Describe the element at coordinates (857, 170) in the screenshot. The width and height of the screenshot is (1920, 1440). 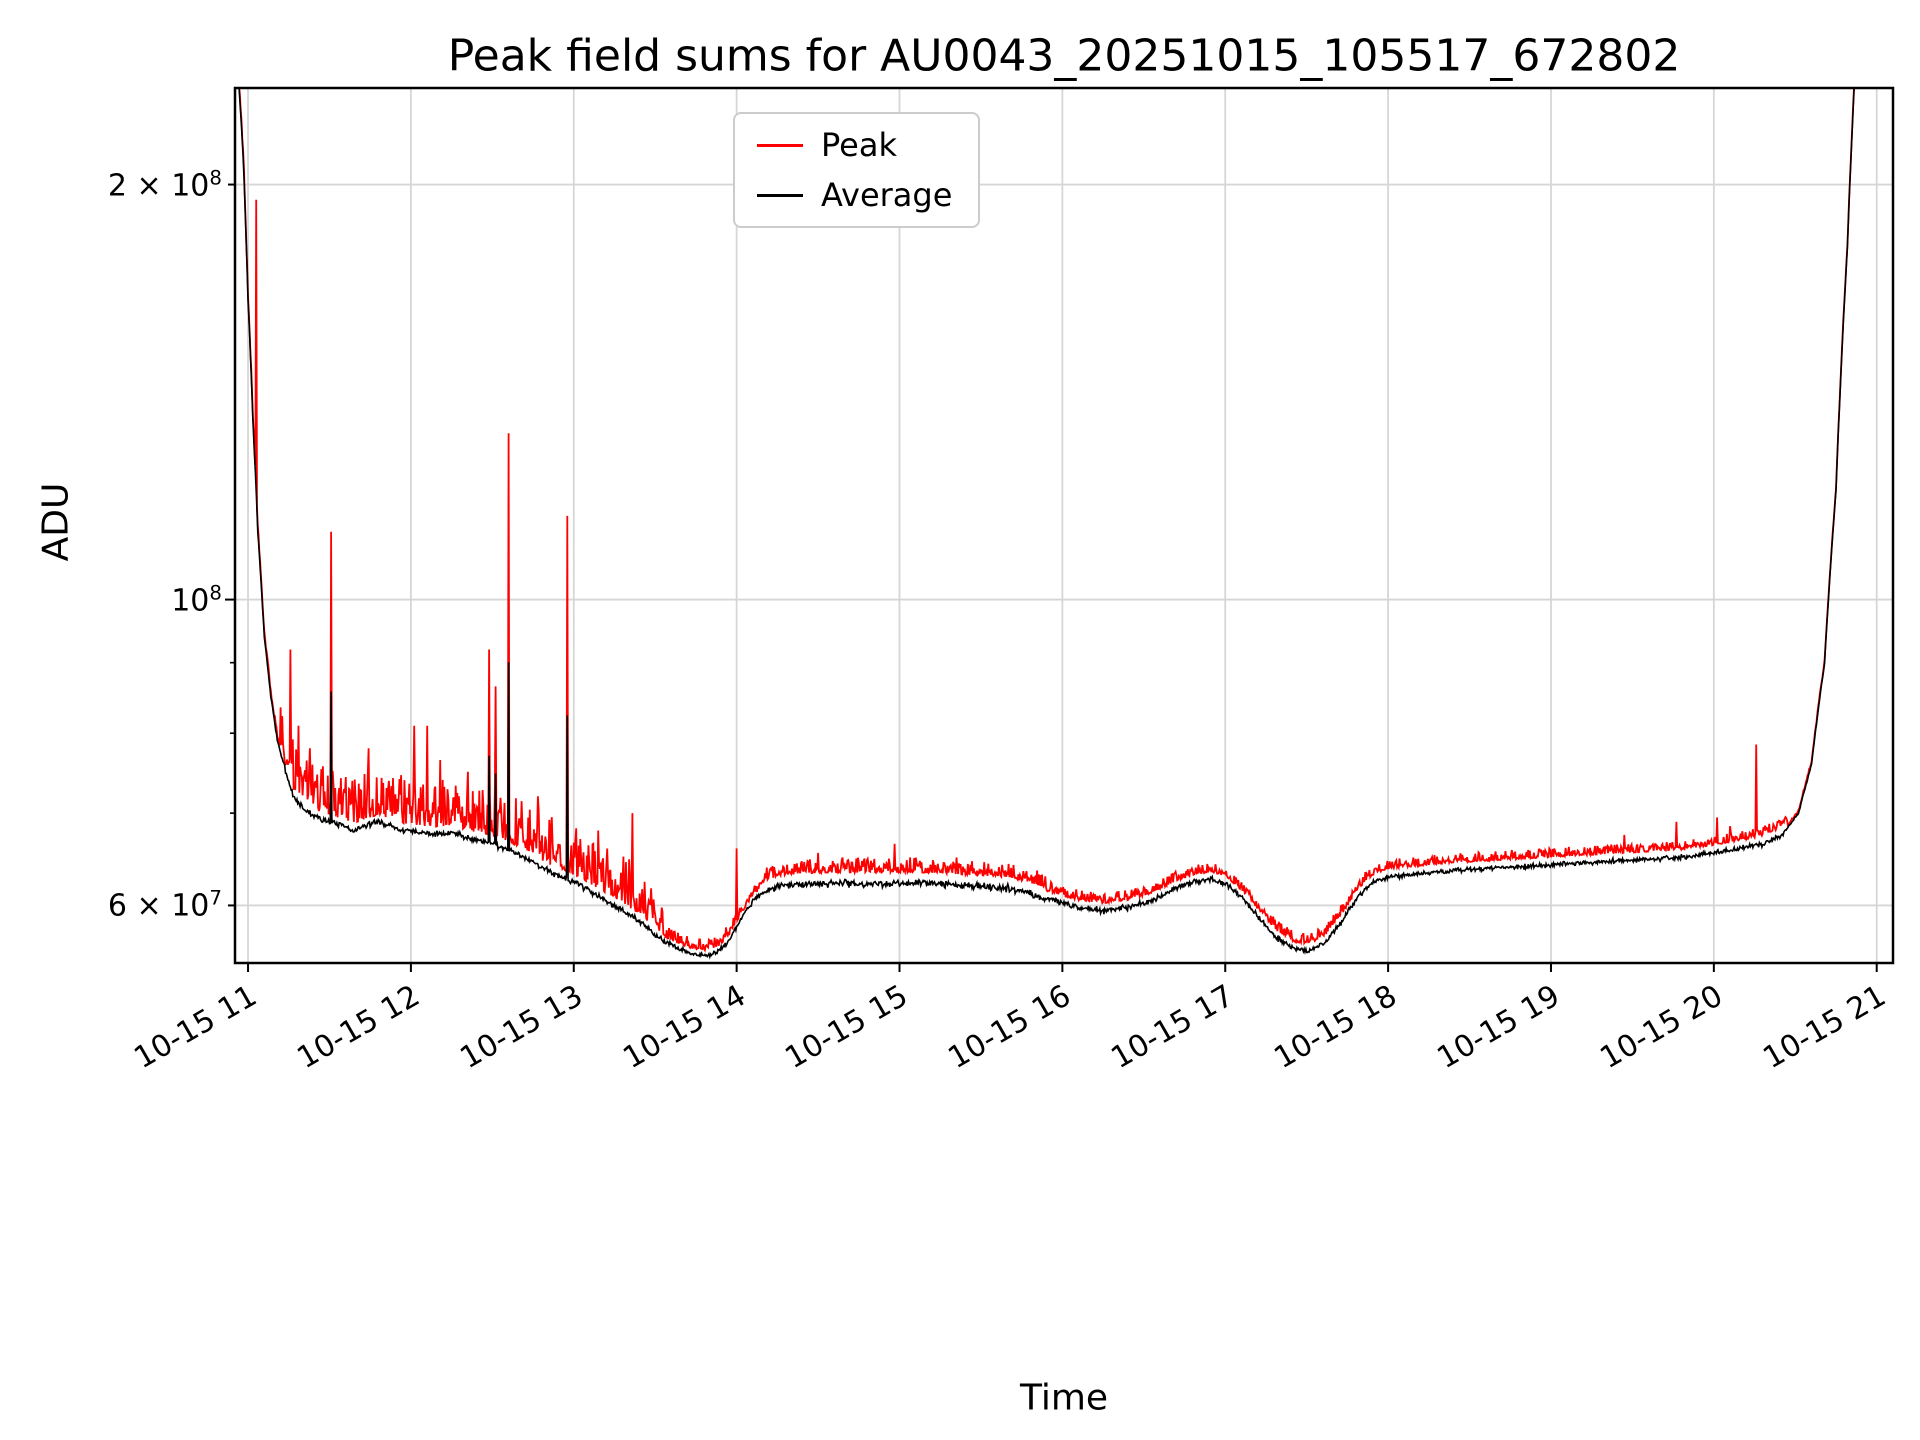
I see `legend: Peak Average` at that location.